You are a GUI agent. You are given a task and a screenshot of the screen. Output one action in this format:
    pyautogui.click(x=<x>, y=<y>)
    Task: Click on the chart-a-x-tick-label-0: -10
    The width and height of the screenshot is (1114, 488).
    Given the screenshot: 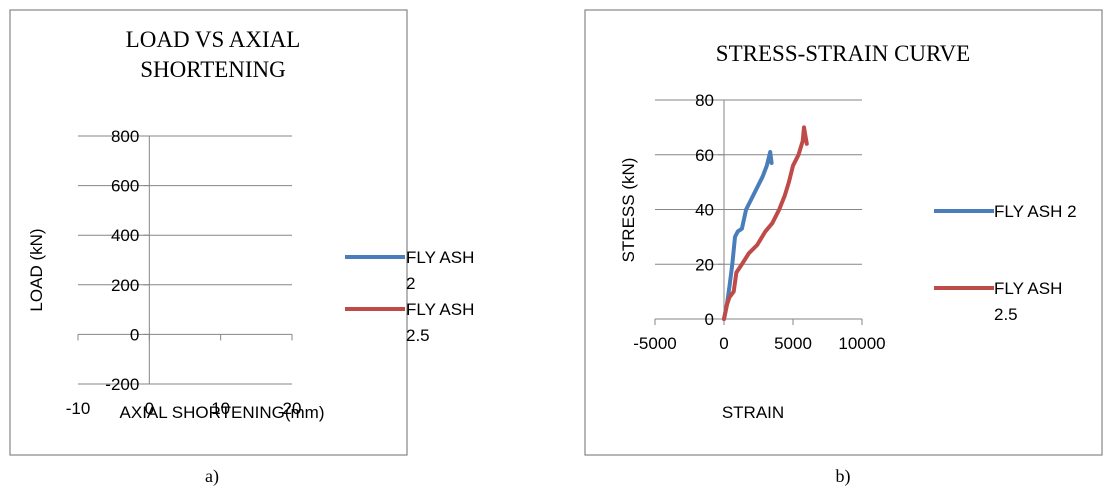 What is the action you would take?
    pyautogui.click(x=78, y=408)
    